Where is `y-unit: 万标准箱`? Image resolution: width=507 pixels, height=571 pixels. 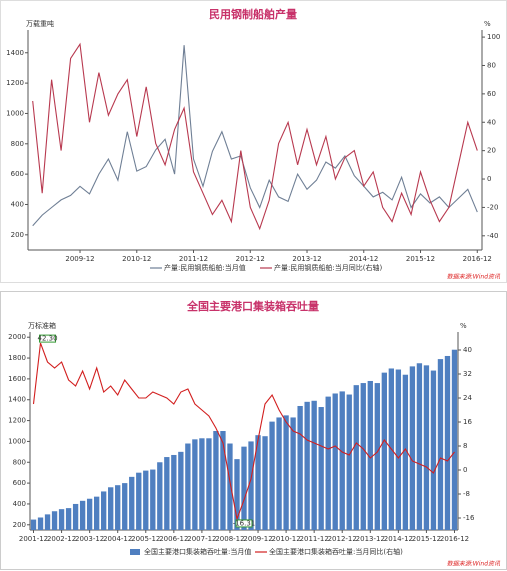
y-unit: 万标准箱 is located at coordinates (42, 325).